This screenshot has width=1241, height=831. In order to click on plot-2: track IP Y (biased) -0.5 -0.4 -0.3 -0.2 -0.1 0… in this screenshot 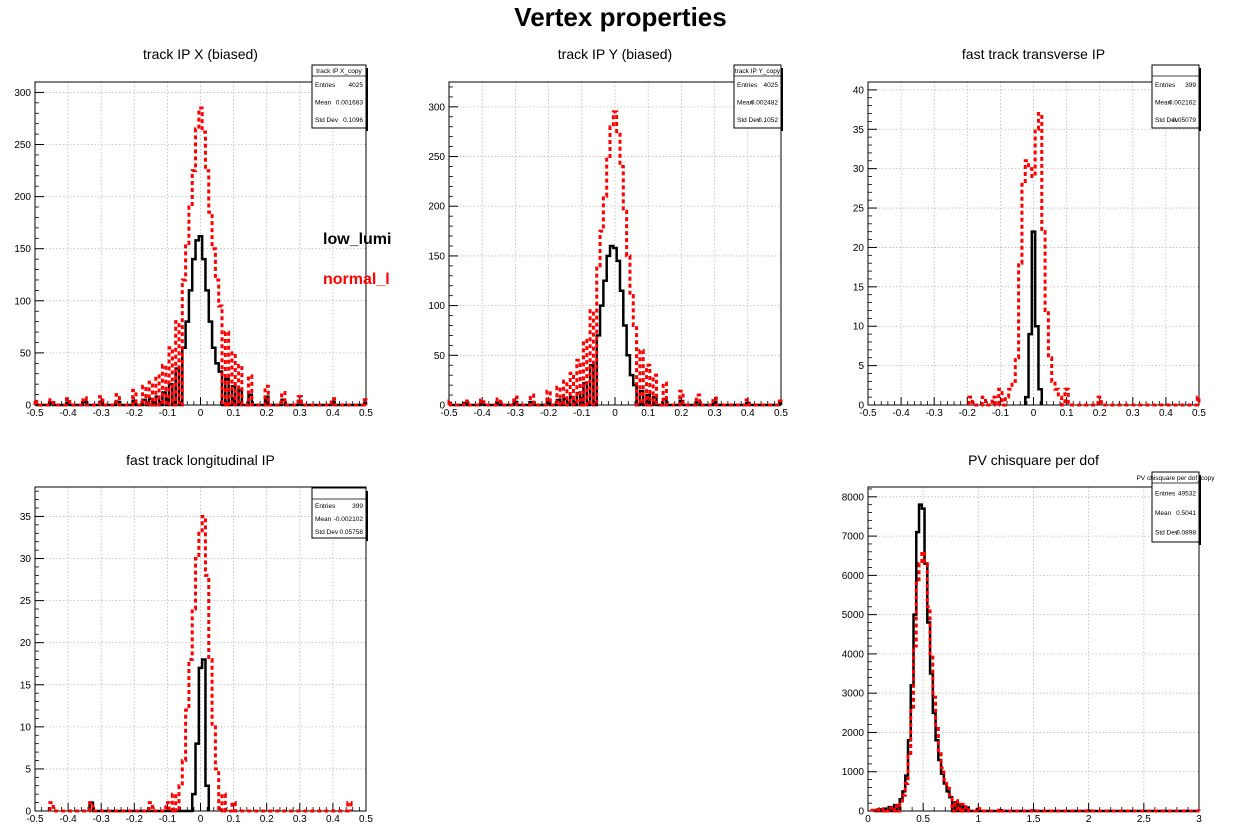, I will do `click(608, 232)`.